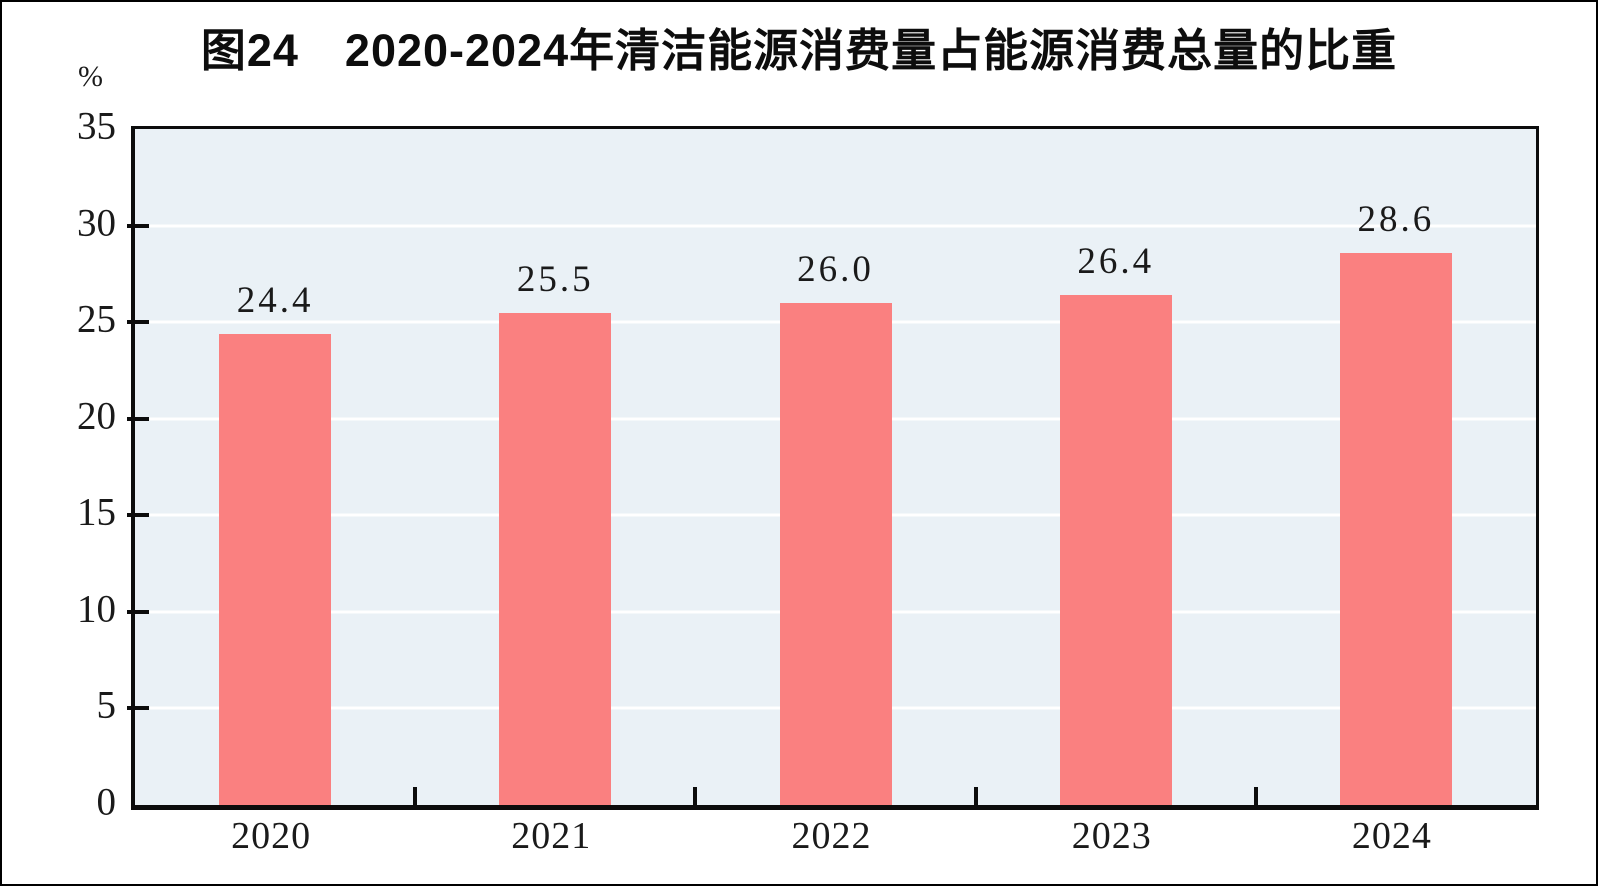 The image size is (1598, 886). I want to click on x-axis-category-label-2021: 2021, so click(551, 836).